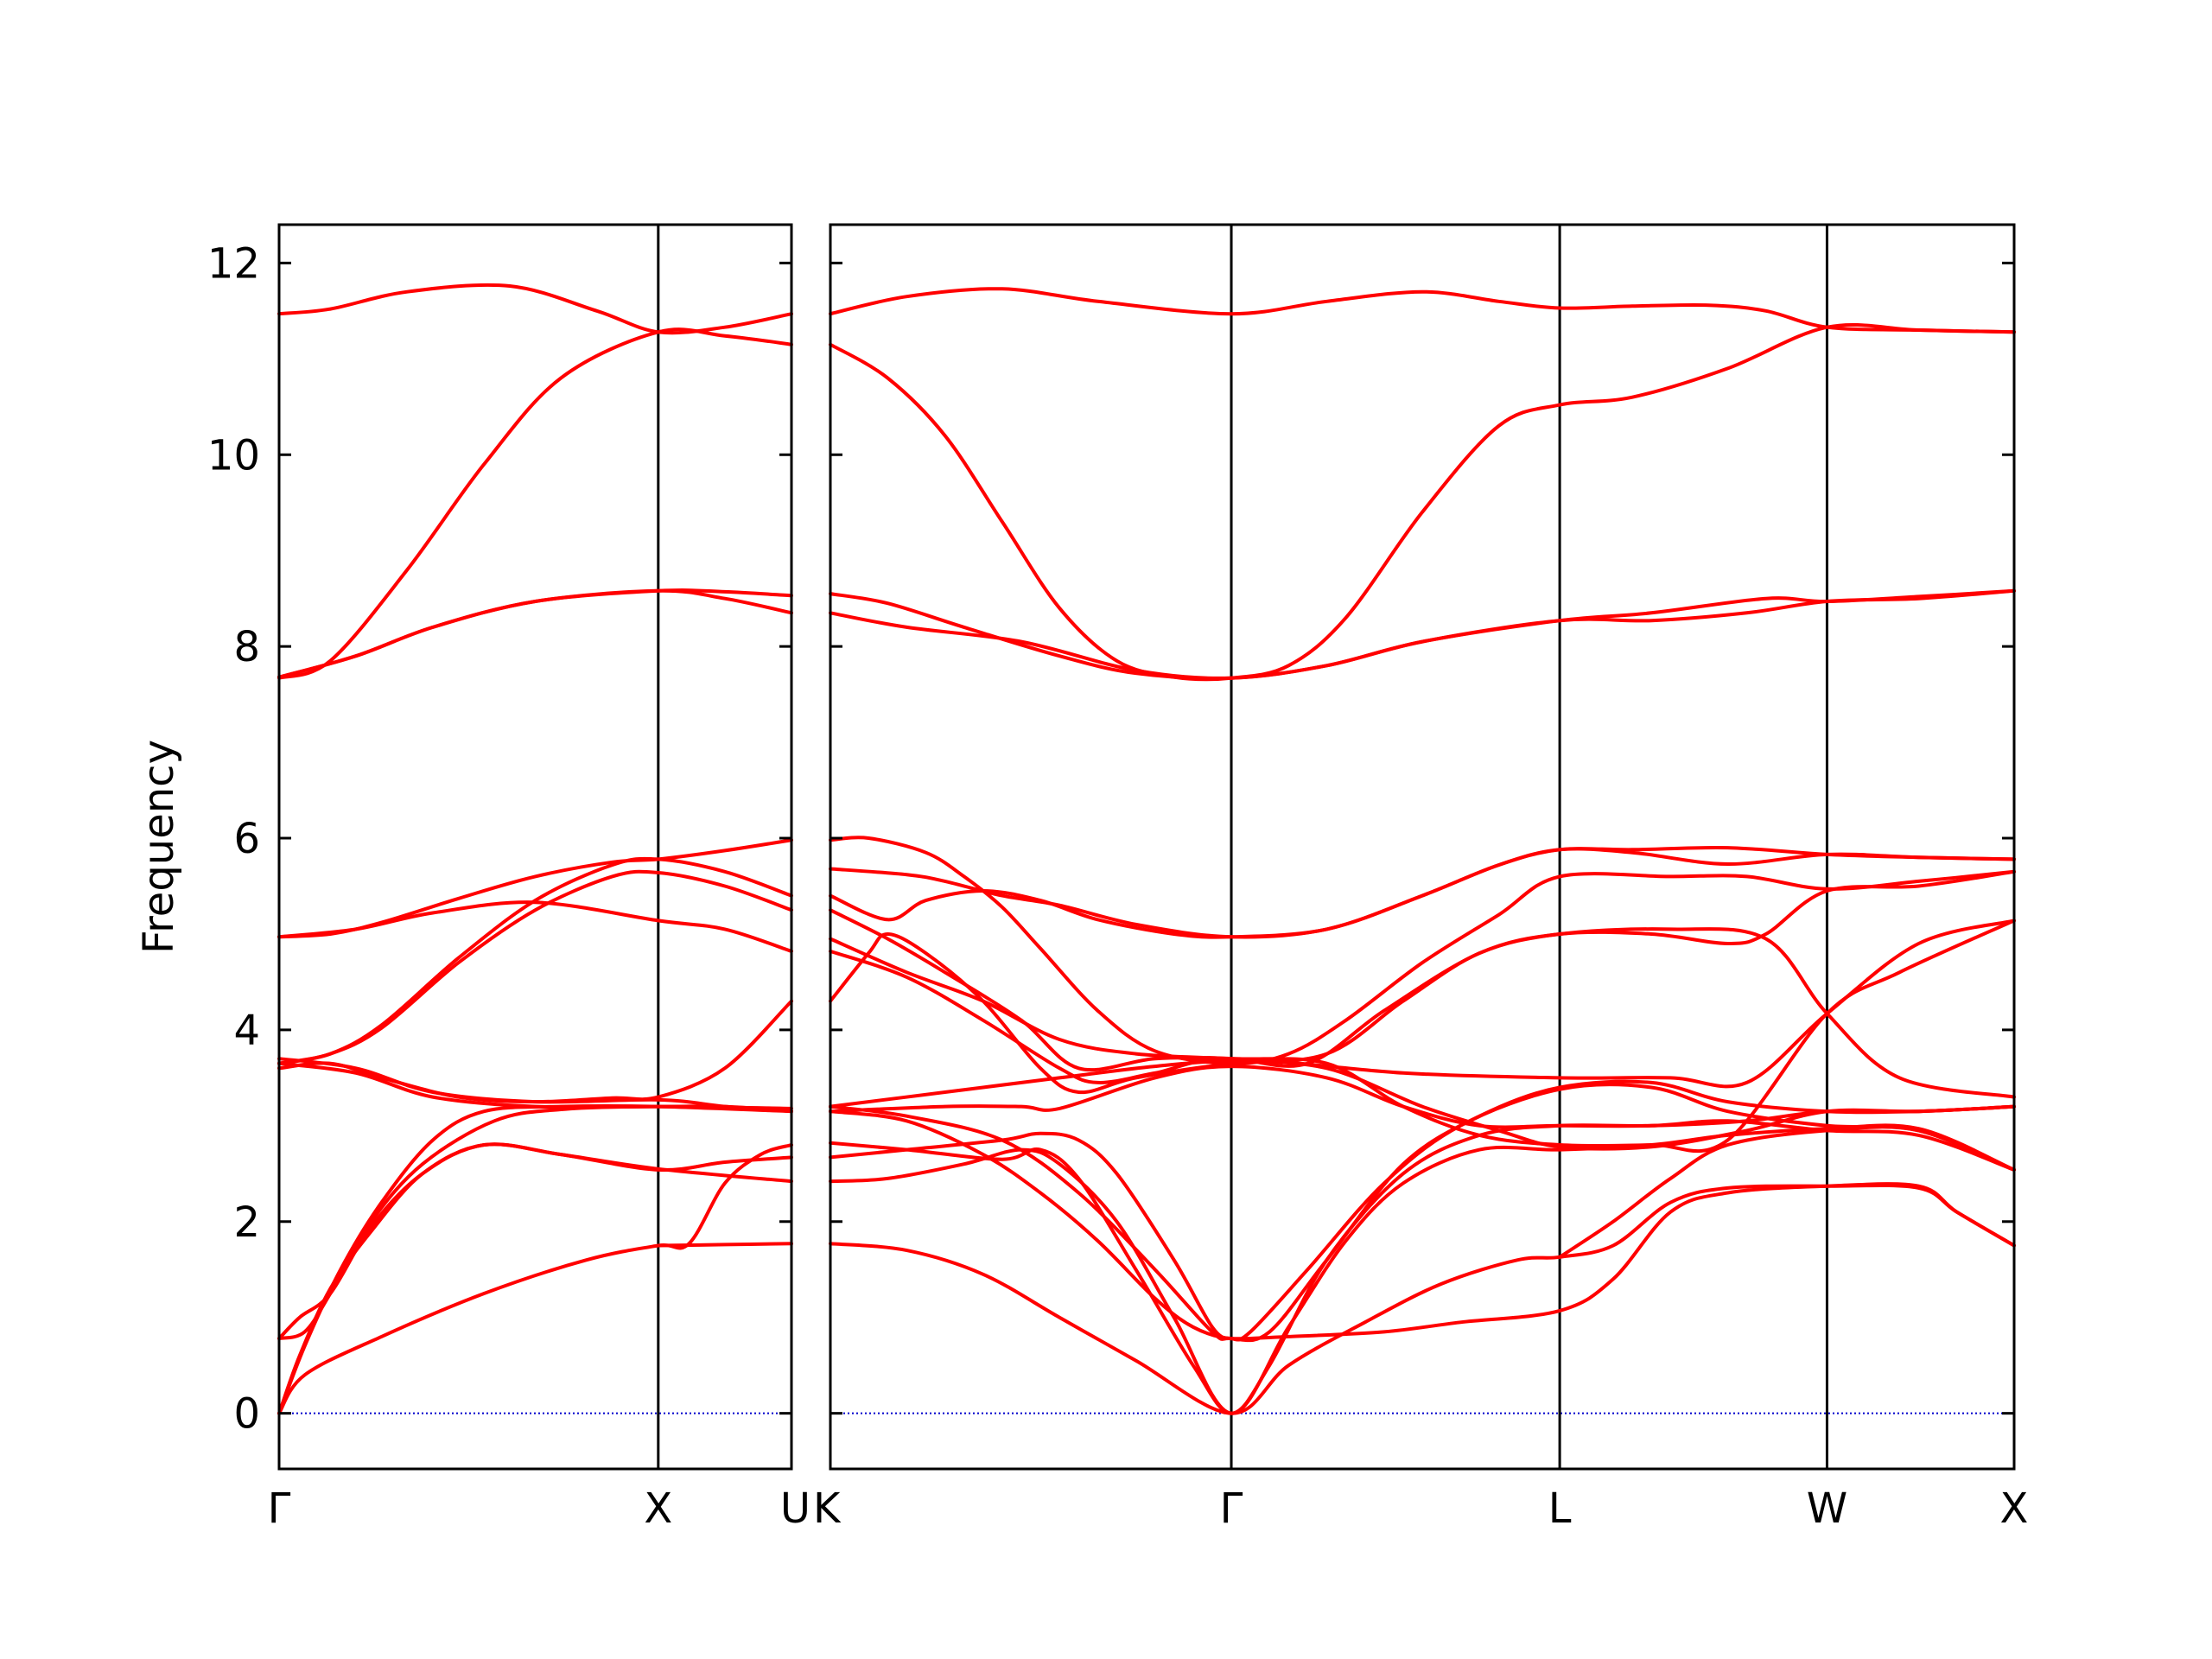 The image size is (2212, 1659). Describe the element at coordinates (246, 1222) in the screenshot. I see `y-tick-label: 2` at that location.